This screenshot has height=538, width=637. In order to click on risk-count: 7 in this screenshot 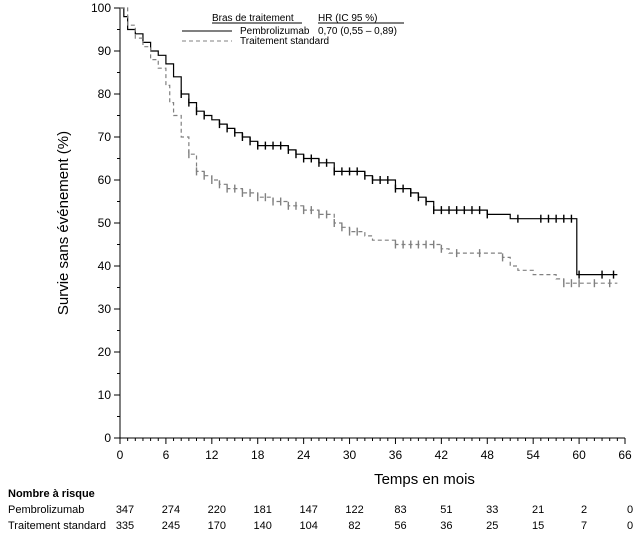, I will do `click(584, 526)`.